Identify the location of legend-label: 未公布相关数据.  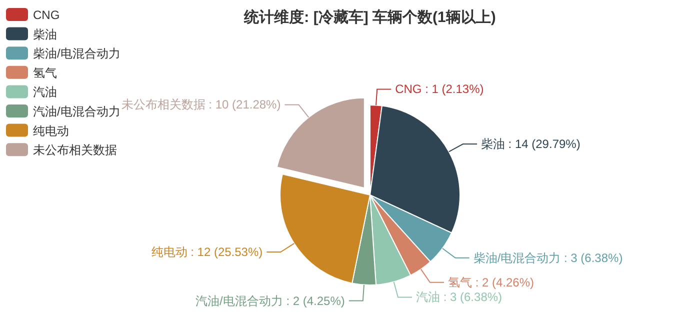
(75, 150).